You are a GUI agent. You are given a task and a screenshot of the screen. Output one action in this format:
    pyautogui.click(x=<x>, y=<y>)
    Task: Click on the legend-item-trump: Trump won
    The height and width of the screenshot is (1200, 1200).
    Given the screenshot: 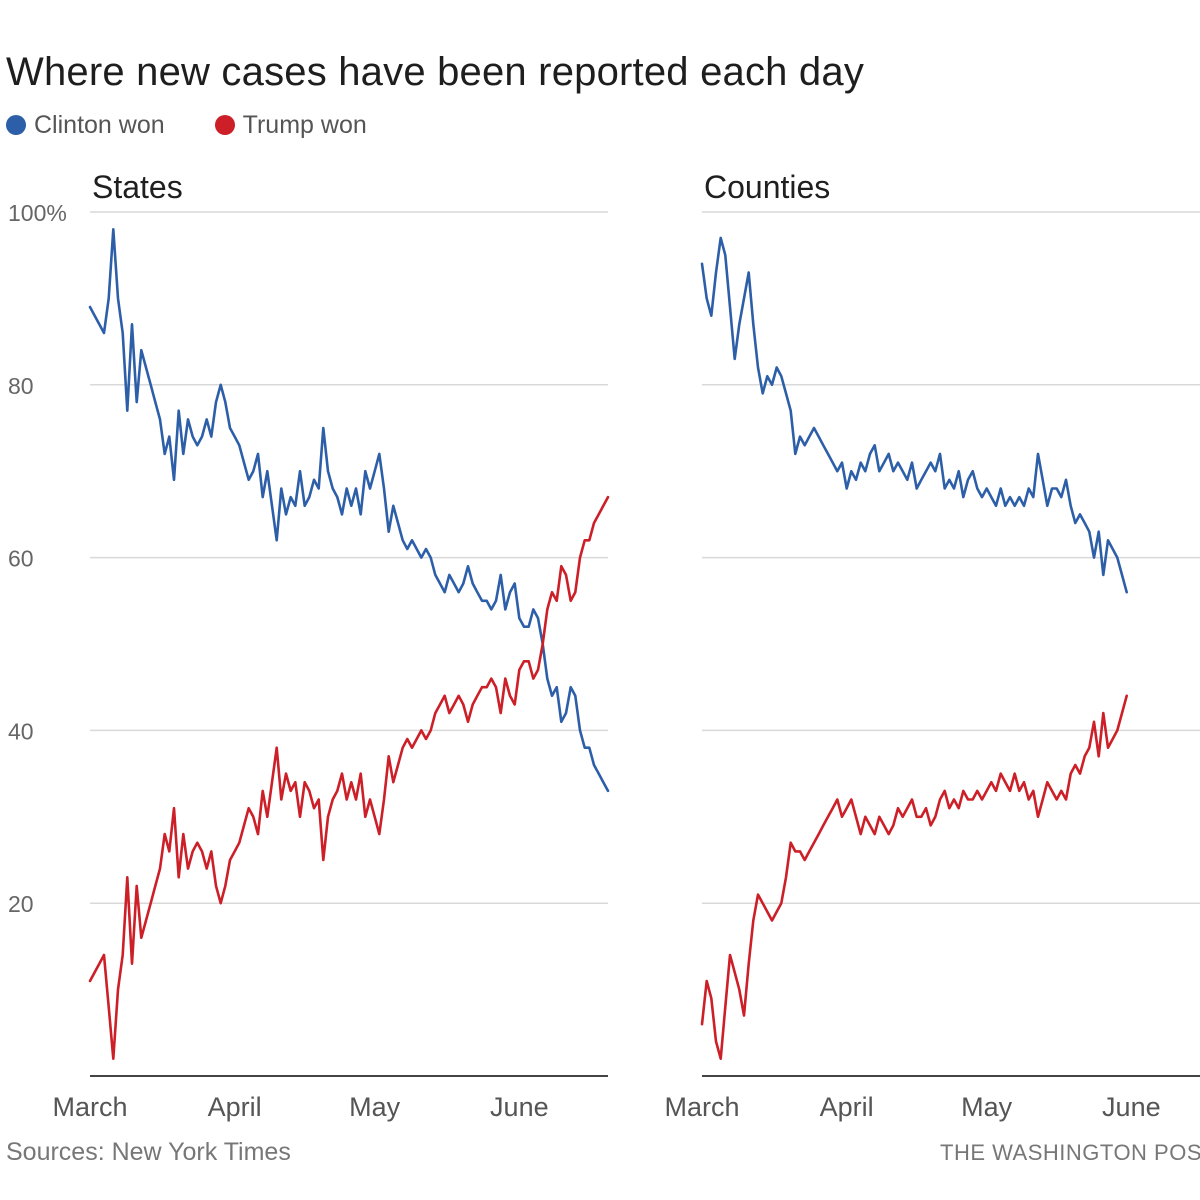 What is the action you would take?
    pyautogui.click(x=290, y=125)
    